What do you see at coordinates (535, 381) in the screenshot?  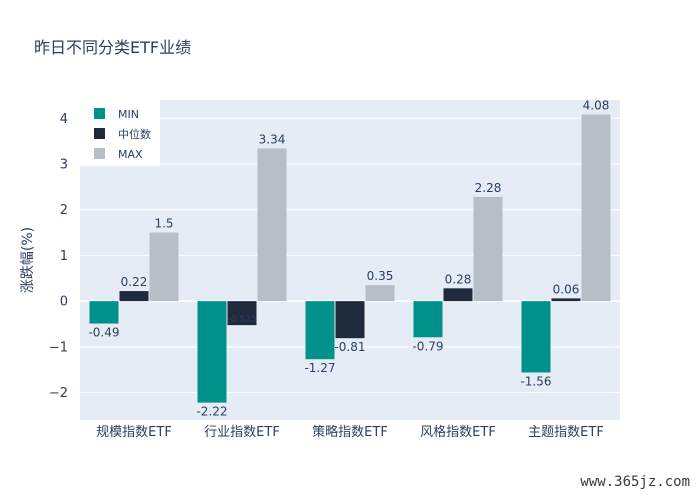 I see `data-label: -1.56` at bounding box center [535, 381].